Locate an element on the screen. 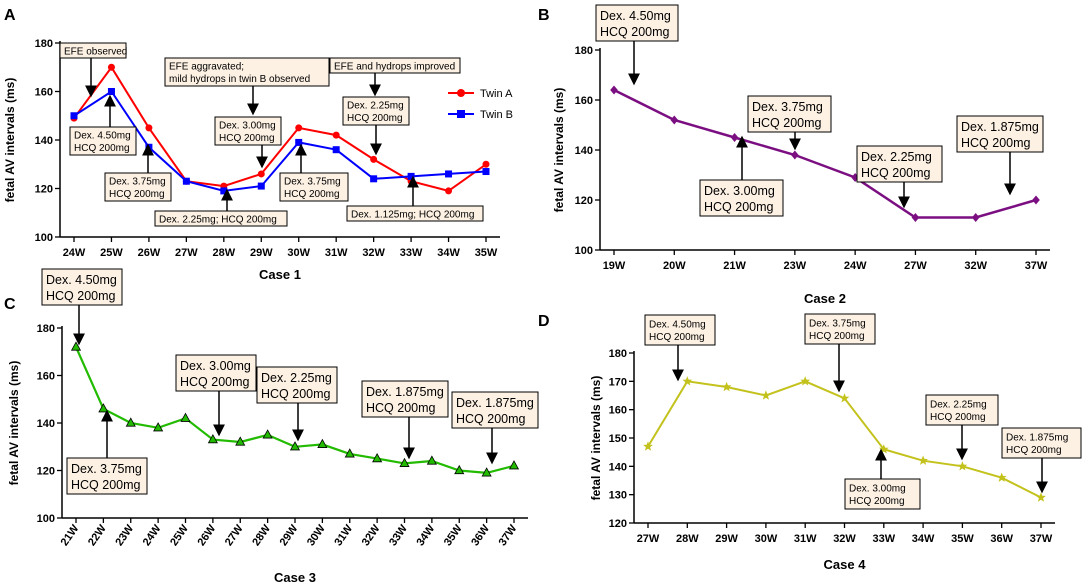 Image resolution: width=1084 pixels, height=588 pixels. x-tick-label: 24W is located at coordinates (152, 535).